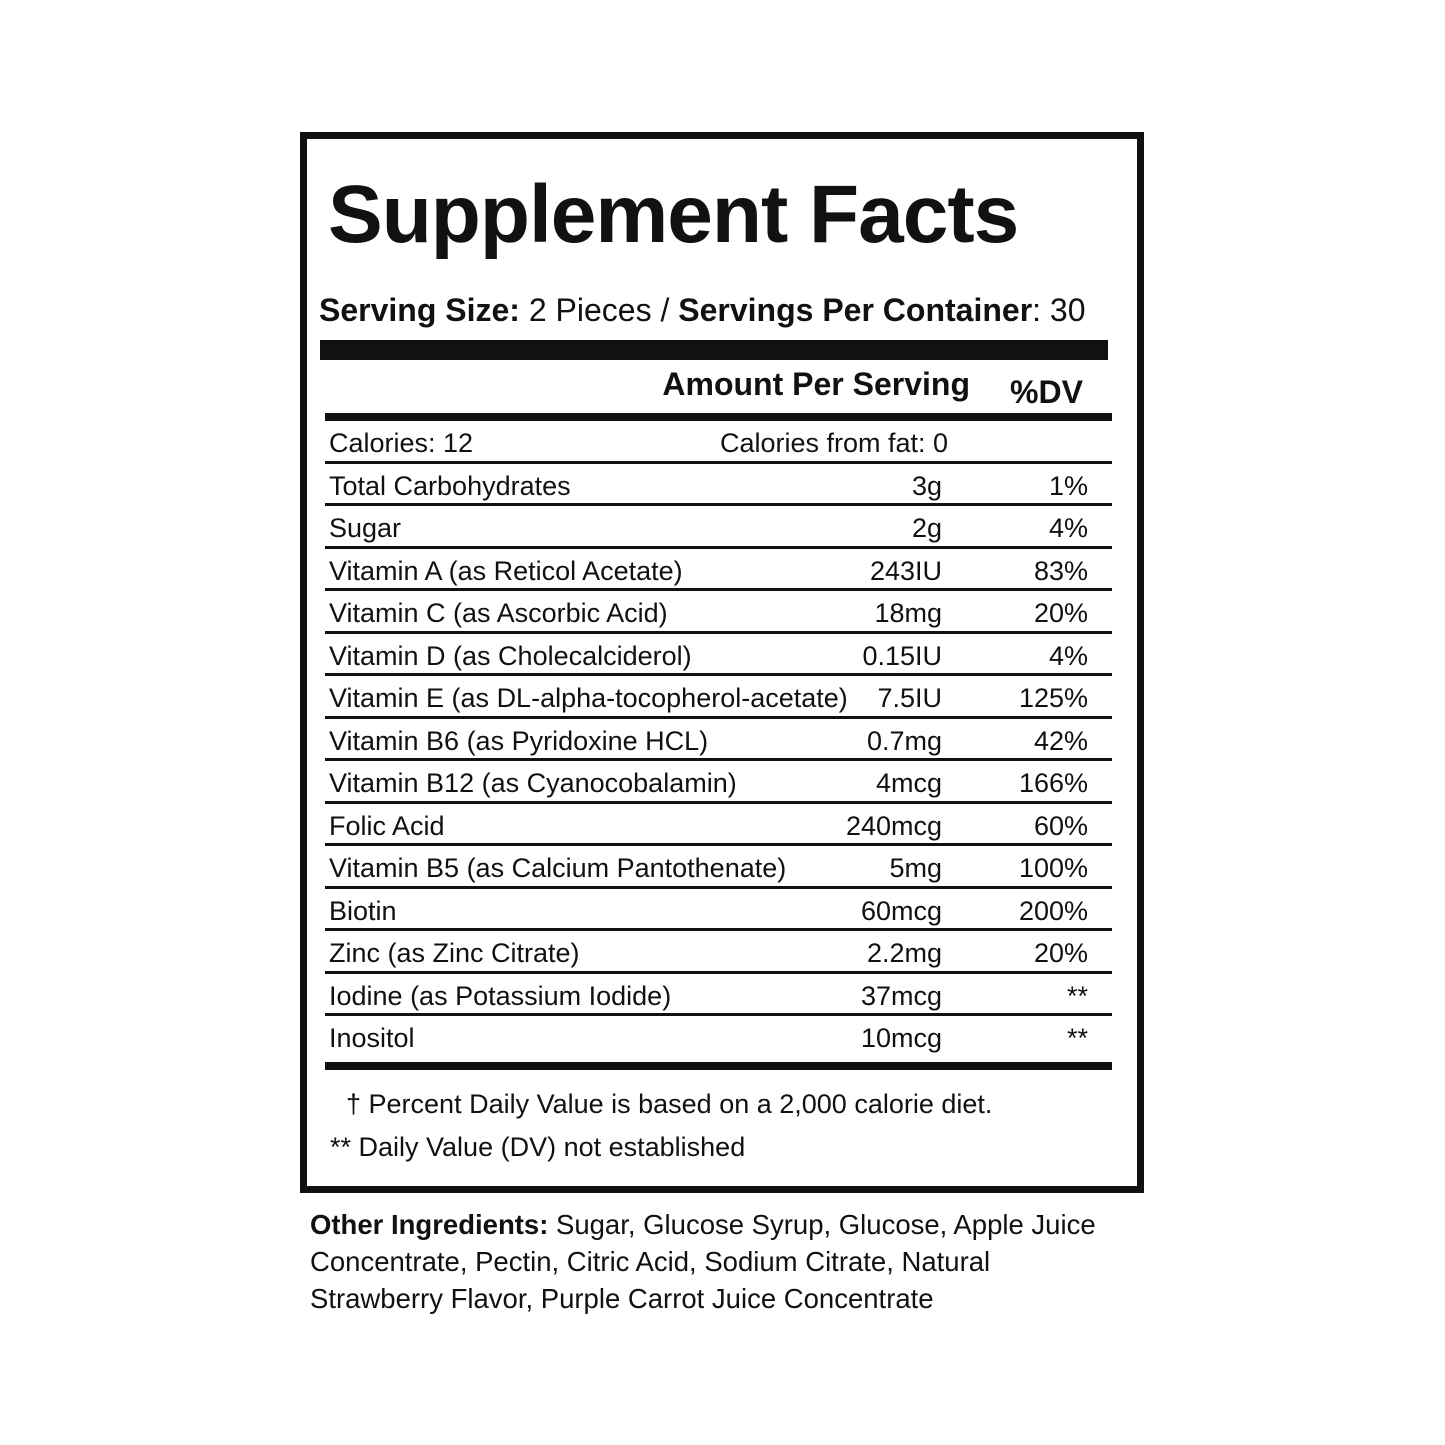 This screenshot has width=1445, height=1445. Describe the element at coordinates (1060, 825) in the screenshot. I see `nutrient-dv: 60%` at that location.